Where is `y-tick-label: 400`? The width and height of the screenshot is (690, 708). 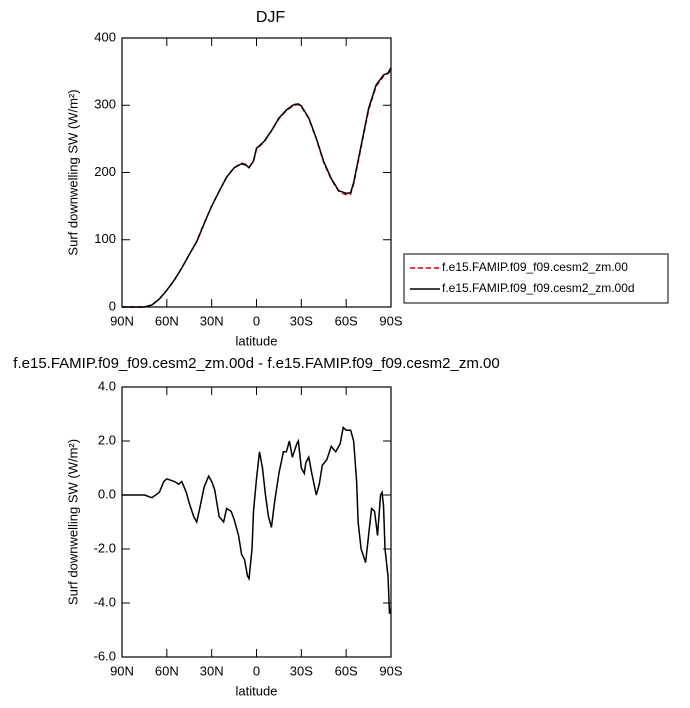 y-tick-label: 400 is located at coordinates (105, 36).